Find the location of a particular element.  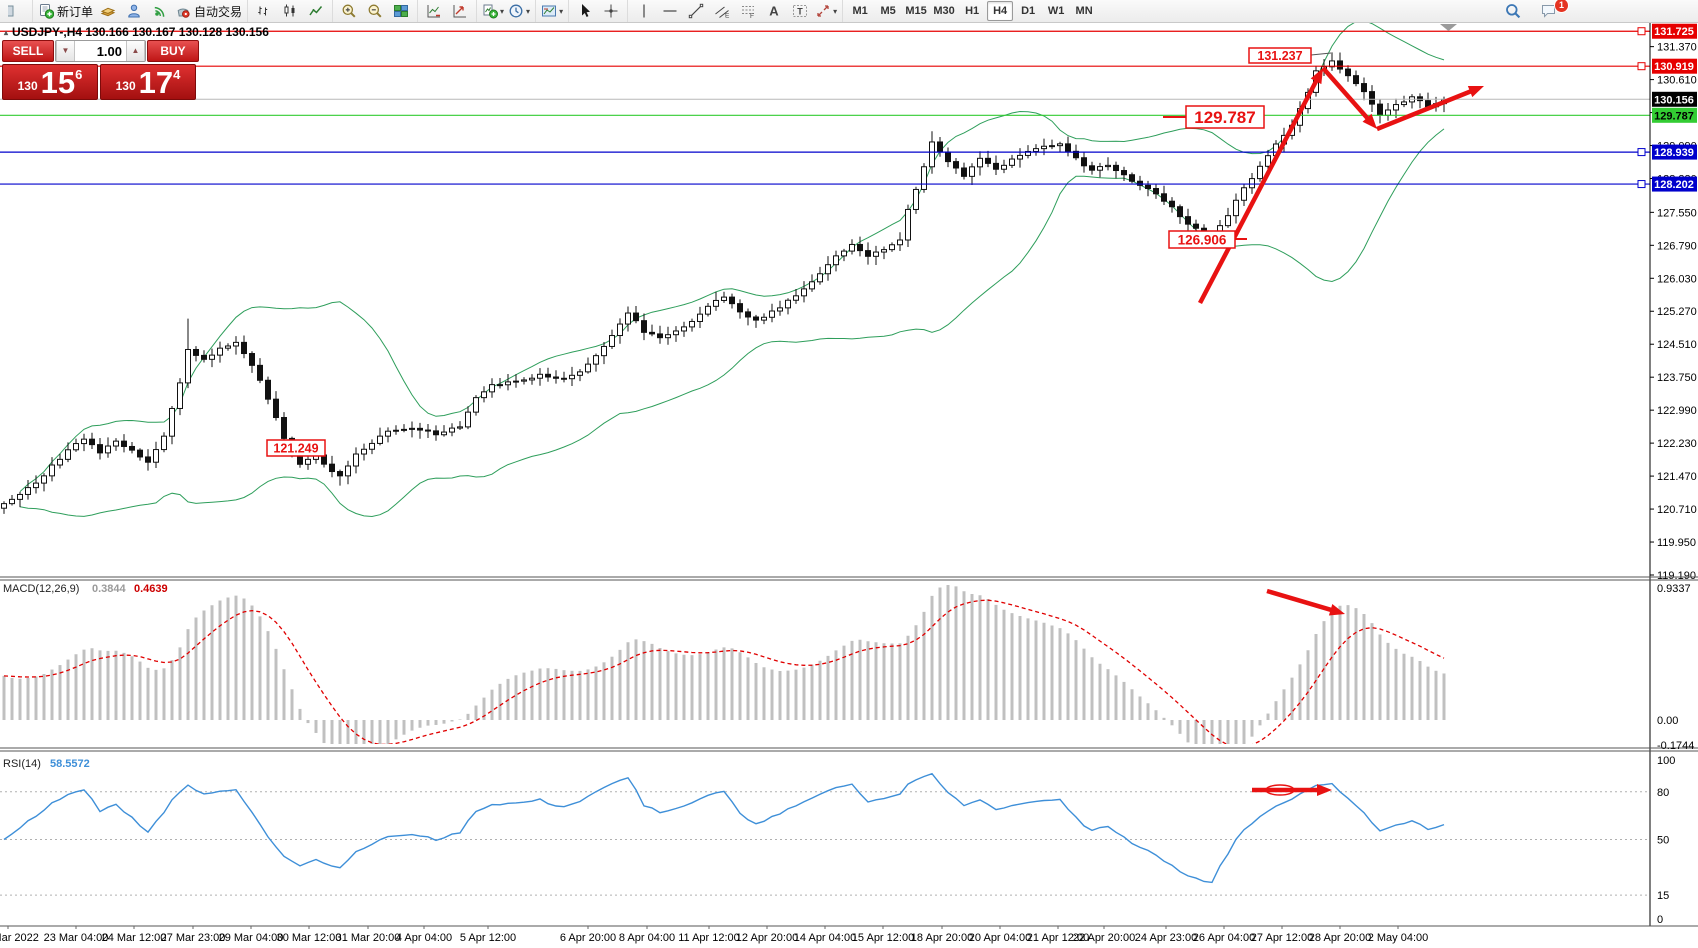

auto-trading-button: 自动交易 is located at coordinates (208, 11).